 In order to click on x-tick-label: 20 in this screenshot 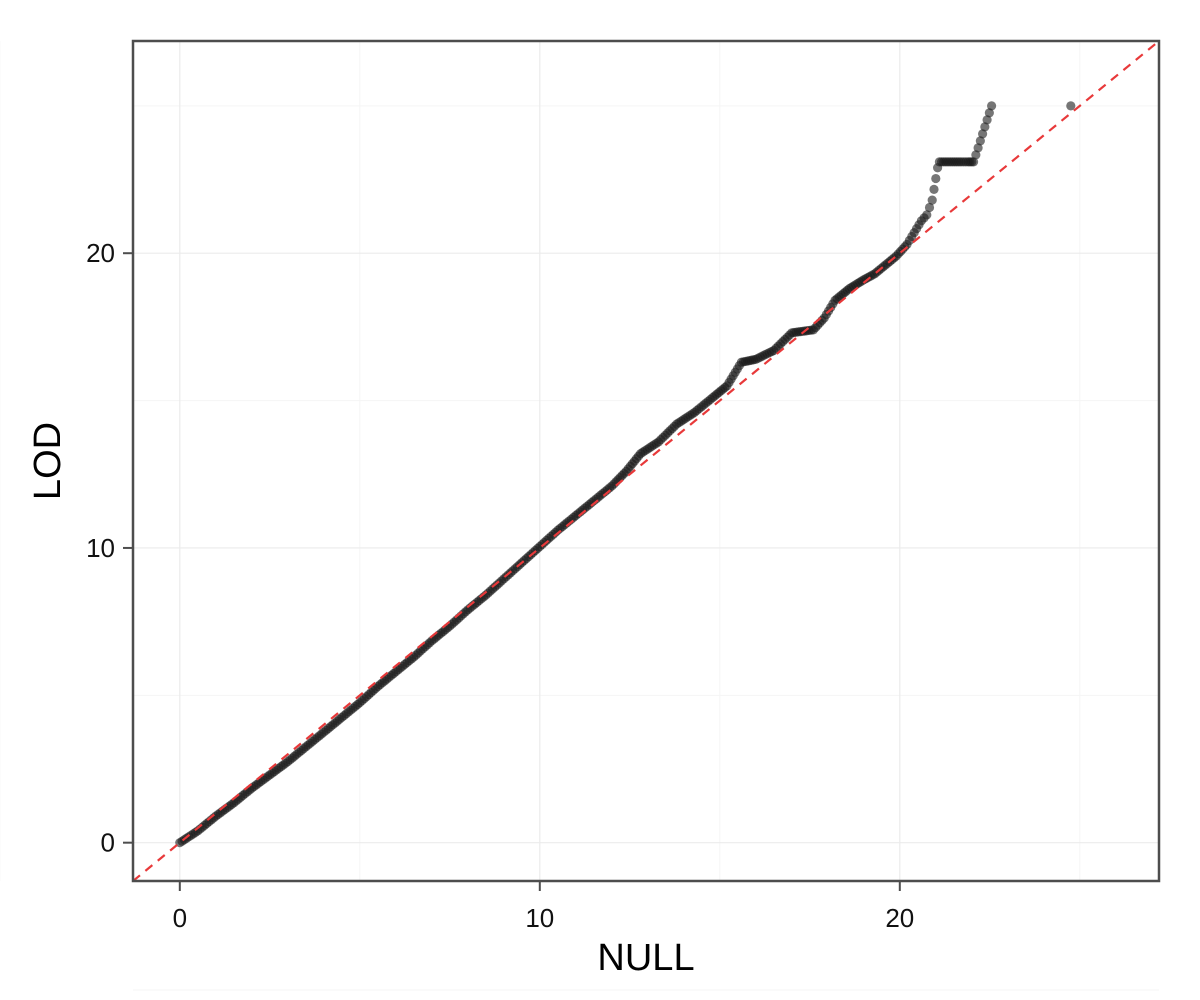, I will do `click(899, 918)`.